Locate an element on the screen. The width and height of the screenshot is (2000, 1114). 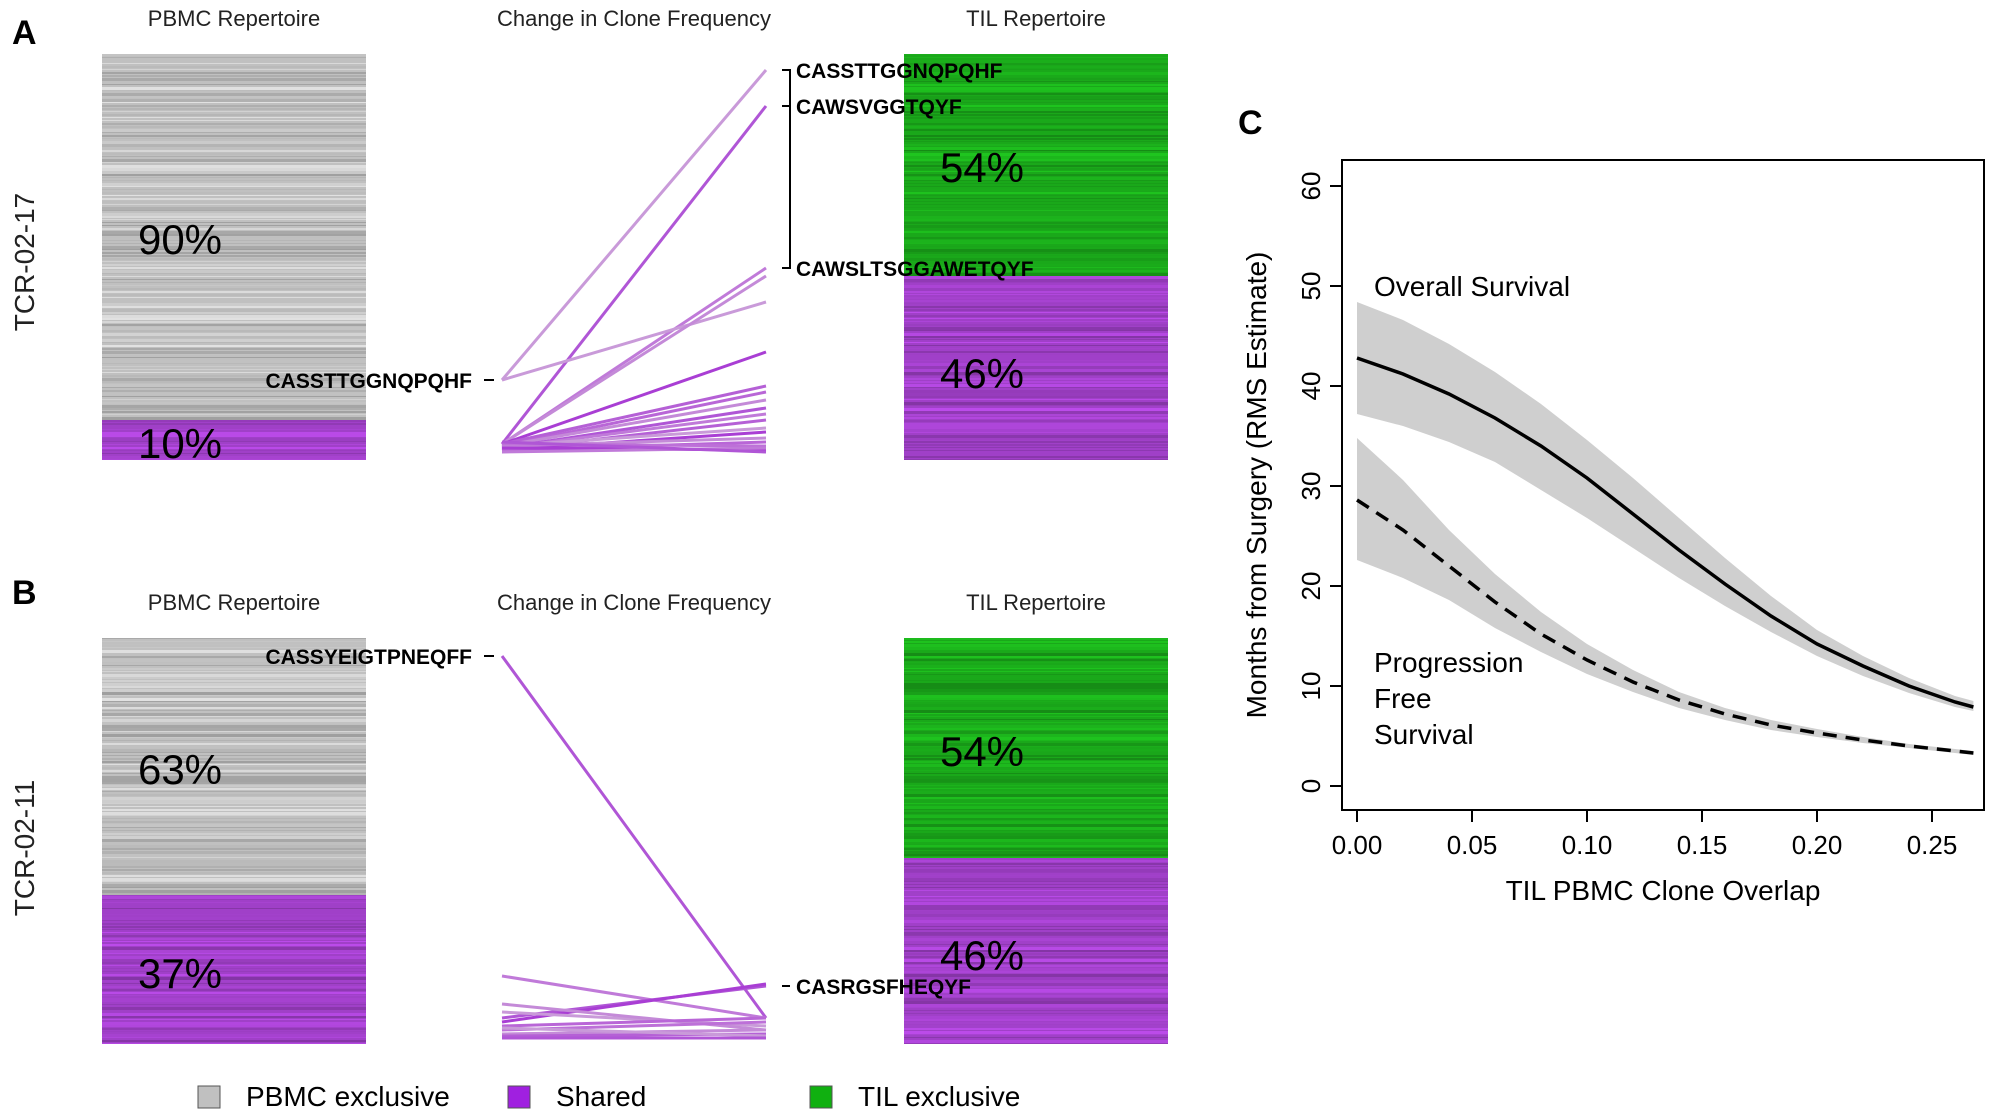
survival-lines is located at coordinates (1665, 555).